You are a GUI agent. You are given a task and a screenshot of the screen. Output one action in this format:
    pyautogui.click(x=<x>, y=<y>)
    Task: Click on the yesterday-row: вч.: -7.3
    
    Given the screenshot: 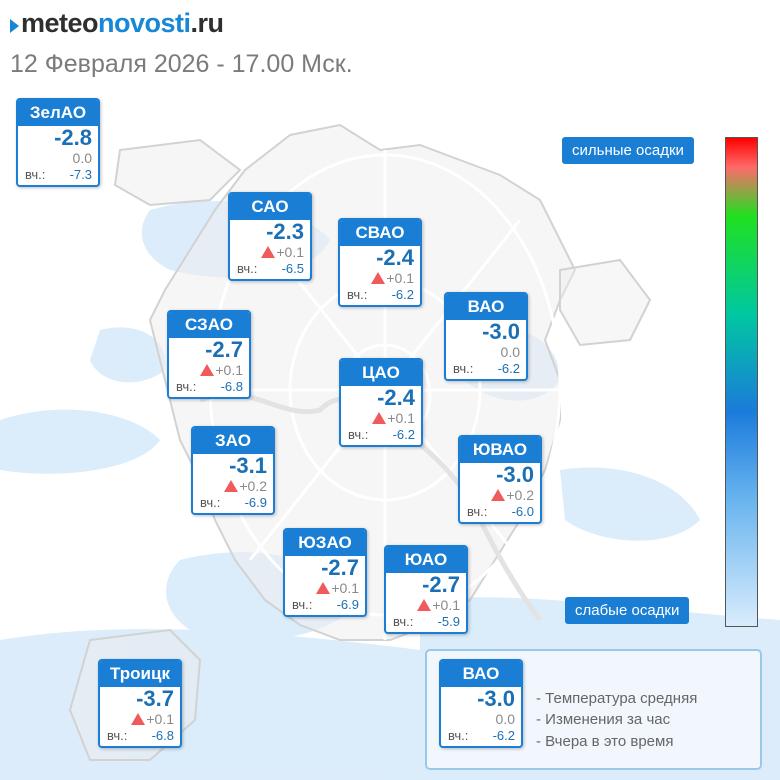 What is the action you would take?
    pyautogui.click(x=58, y=176)
    